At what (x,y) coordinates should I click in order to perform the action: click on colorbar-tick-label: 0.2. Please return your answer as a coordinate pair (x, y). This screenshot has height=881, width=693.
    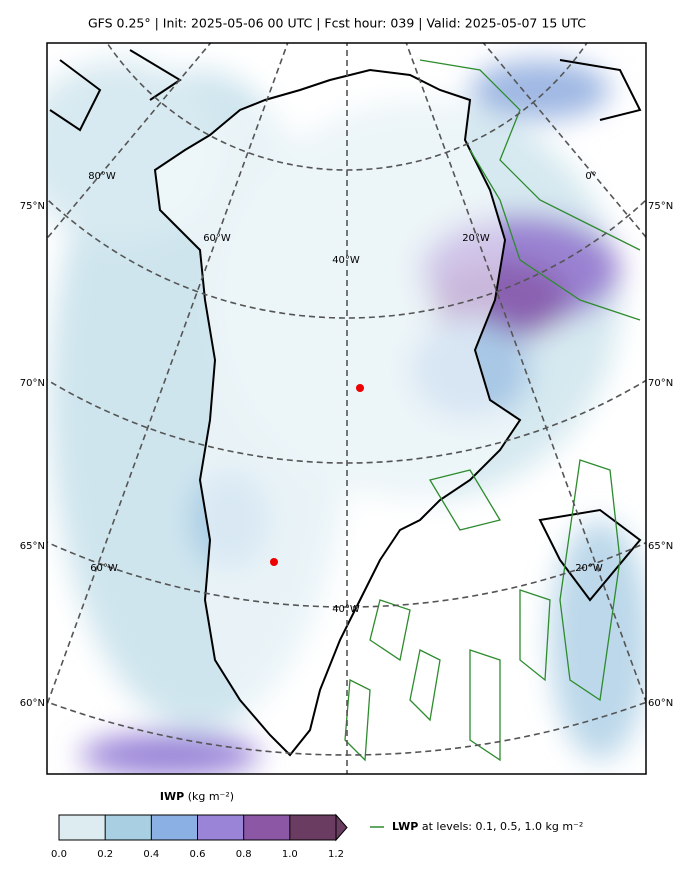
    Looking at the image, I should click on (105, 854).